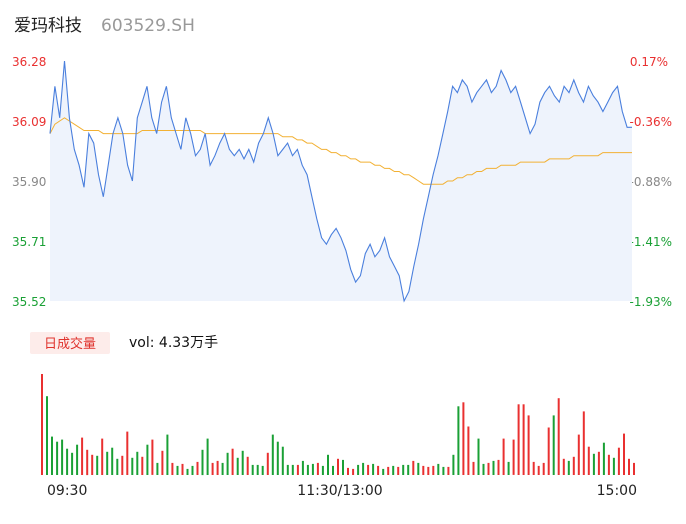 Image resolution: width=686 pixels, height=524 pixels. I want to click on volume-value: vol: 4.33万手, so click(173, 343).